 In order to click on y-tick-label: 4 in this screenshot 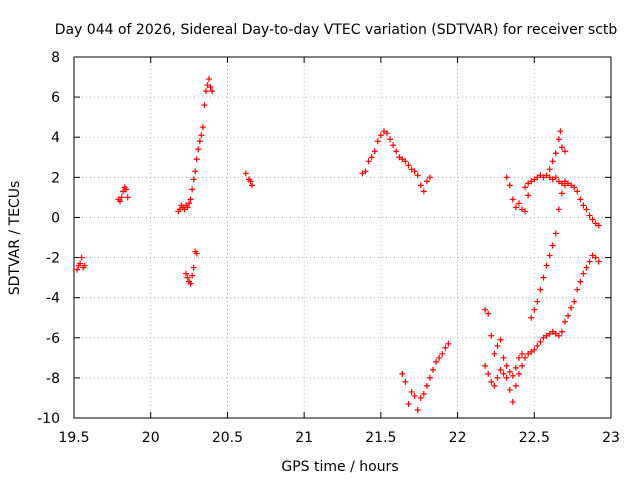, I will do `click(55, 138)`.